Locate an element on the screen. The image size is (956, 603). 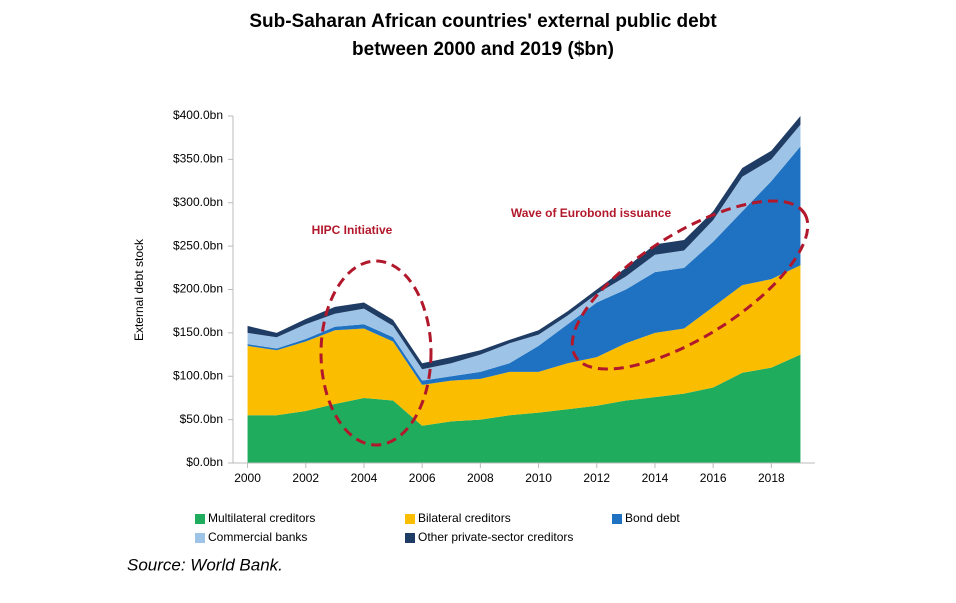
area is located at coordinates (524, 408).